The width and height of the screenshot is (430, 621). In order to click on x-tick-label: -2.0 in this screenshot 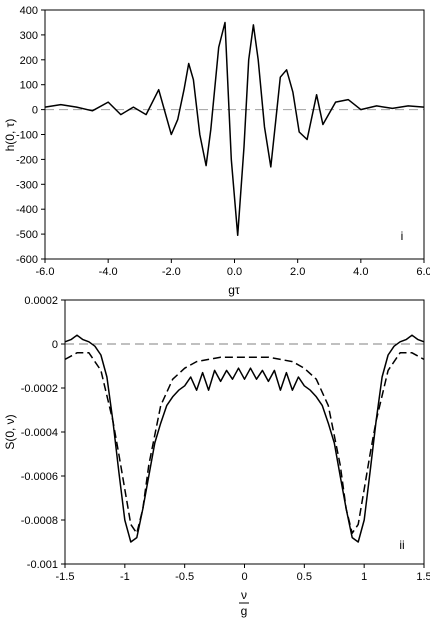, I will do `click(171, 272)`.